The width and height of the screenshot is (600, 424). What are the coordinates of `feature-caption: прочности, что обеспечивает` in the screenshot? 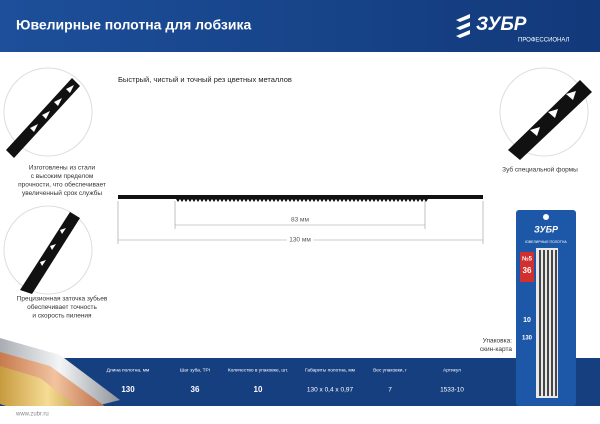 It's located at (62, 185).